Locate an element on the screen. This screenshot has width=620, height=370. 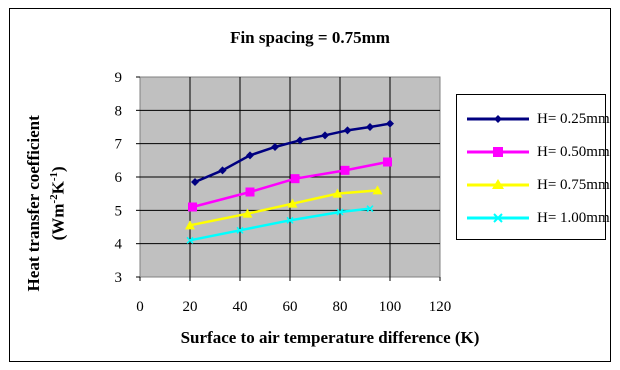
y-tick-label: 8 is located at coordinates (119, 111).